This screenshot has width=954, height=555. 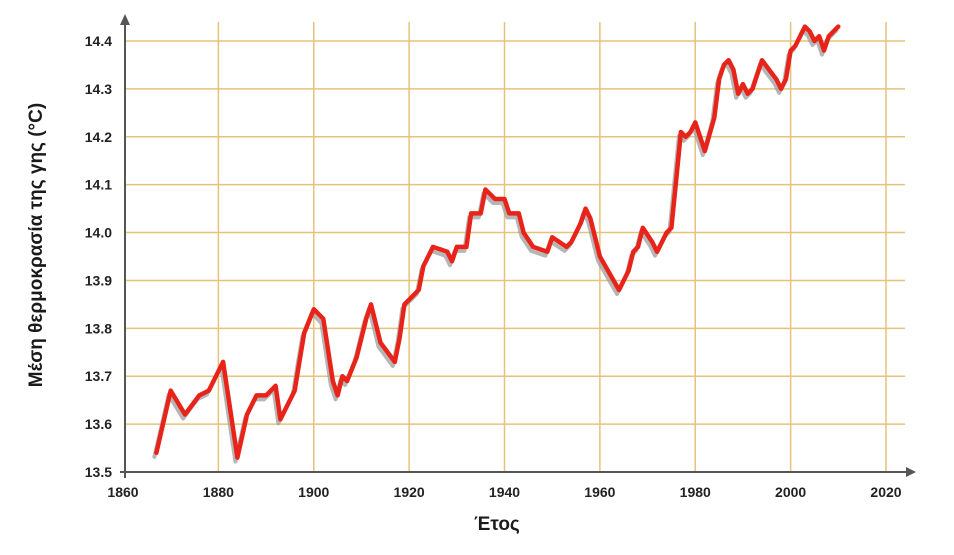 What do you see at coordinates (911, 472) in the screenshot?
I see `x-axis-arrow` at bounding box center [911, 472].